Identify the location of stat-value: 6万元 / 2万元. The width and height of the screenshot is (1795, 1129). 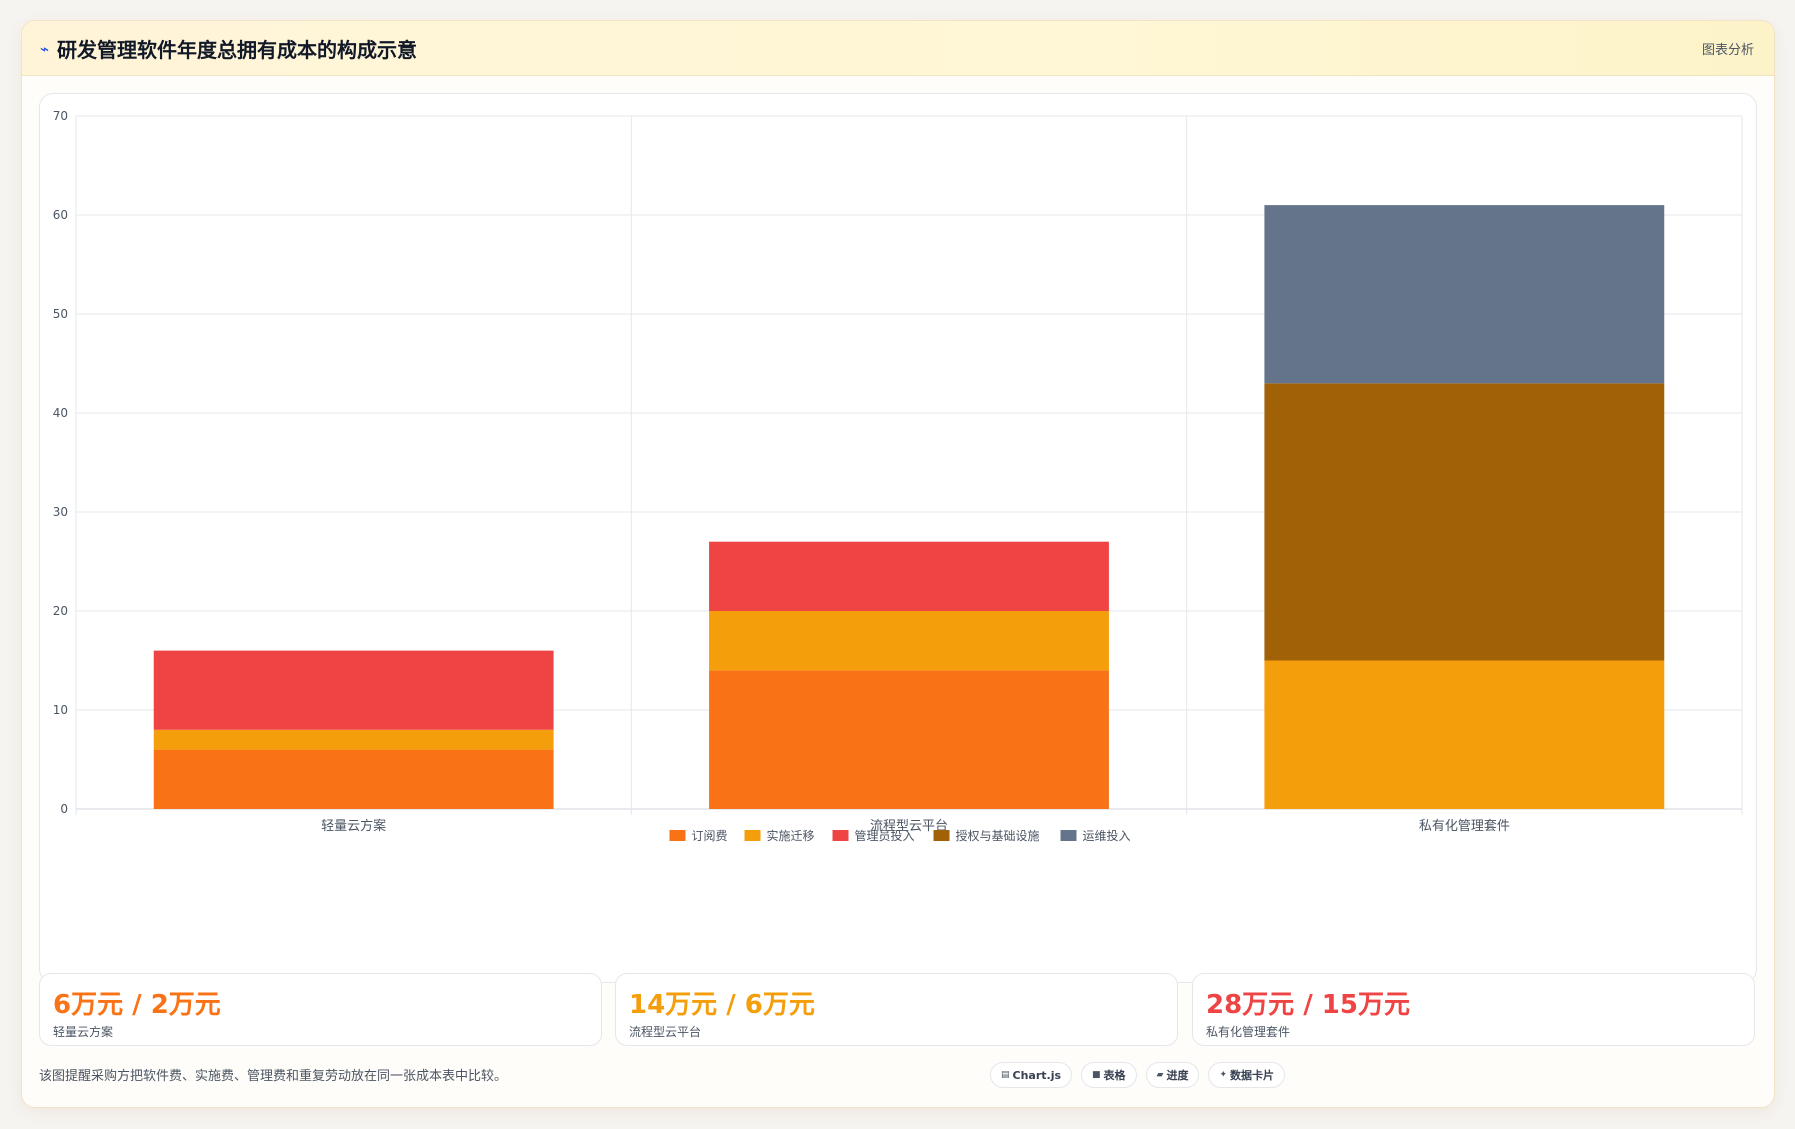
(137, 1005).